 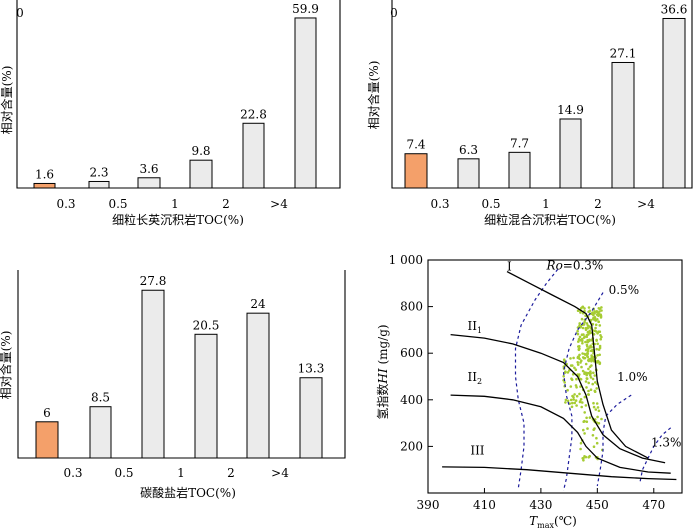 What do you see at coordinates (200, 151) in the screenshot?
I see `value-label: 9.8` at bounding box center [200, 151].